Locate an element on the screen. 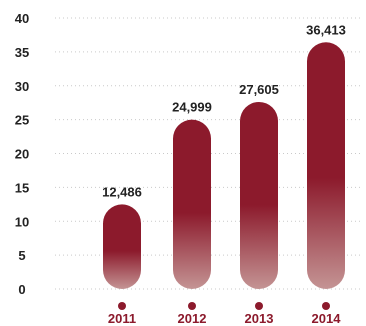  bar-2013 is located at coordinates (259, 195).